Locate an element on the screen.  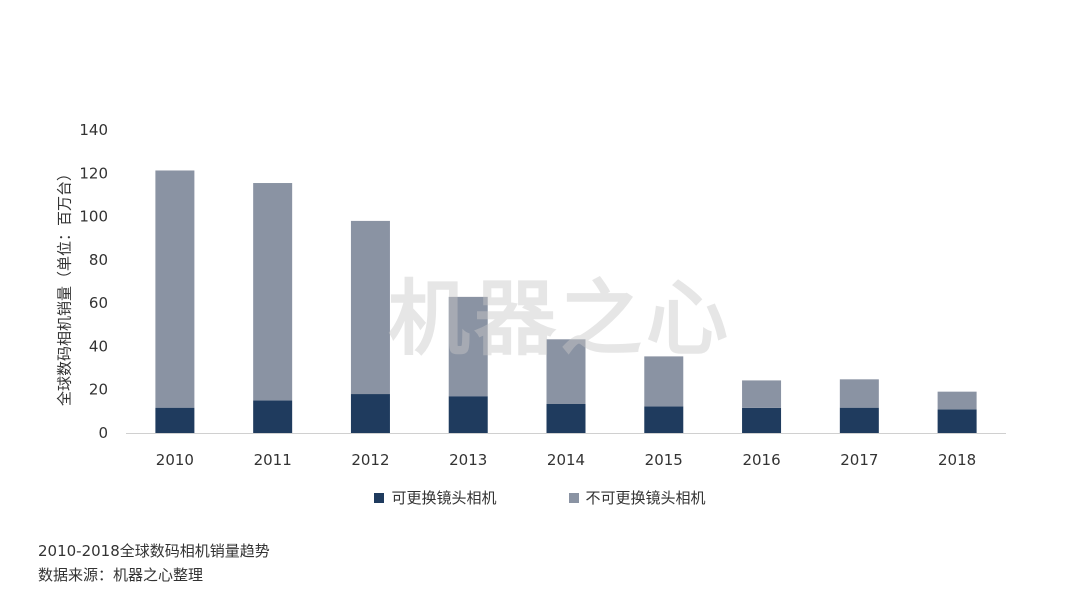
x-tick-label: 2012 is located at coordinates (370, 460).